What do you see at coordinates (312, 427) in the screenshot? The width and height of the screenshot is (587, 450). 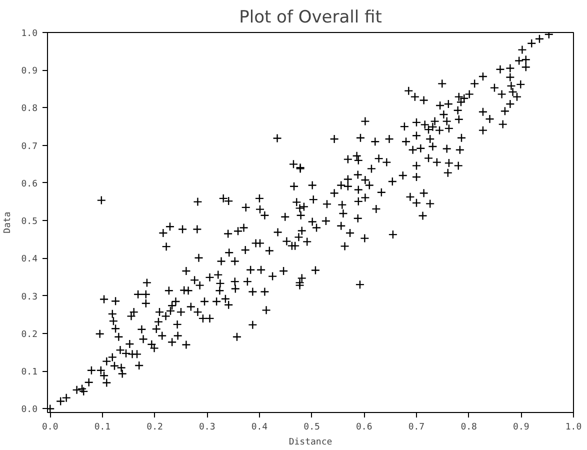 I see `x-tick-label: 0.5` at bounding box center [312, 427].